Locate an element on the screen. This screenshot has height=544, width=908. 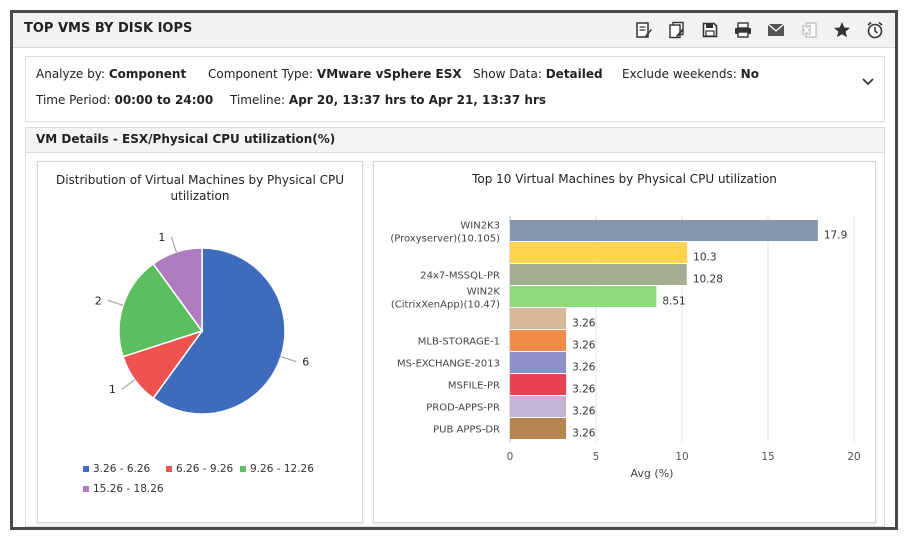
analyze-by: Analyze by: Component is located at coordinates (111, 74).